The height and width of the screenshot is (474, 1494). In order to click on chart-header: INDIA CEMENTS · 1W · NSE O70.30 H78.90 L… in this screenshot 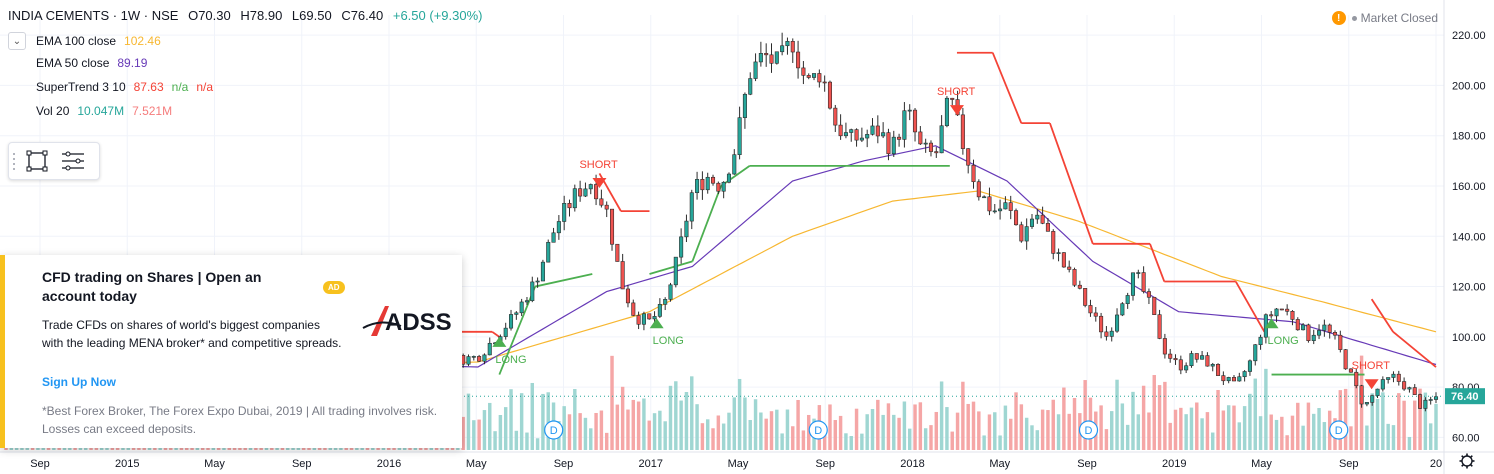, I will do `click(248, 15)`.